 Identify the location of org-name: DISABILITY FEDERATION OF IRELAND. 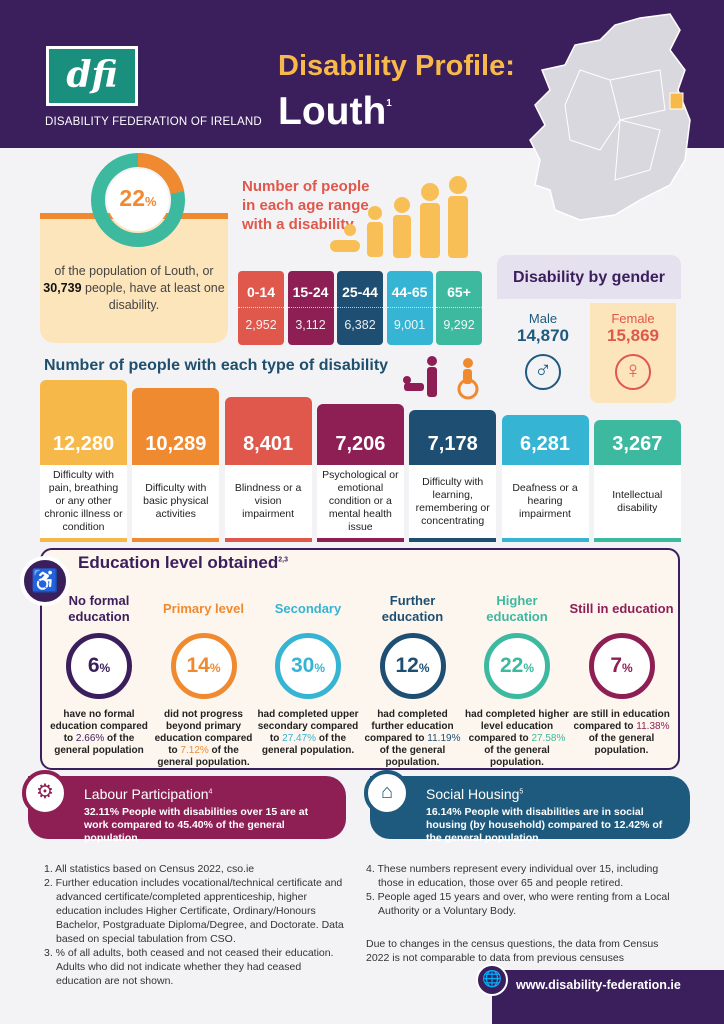
(153, 122).